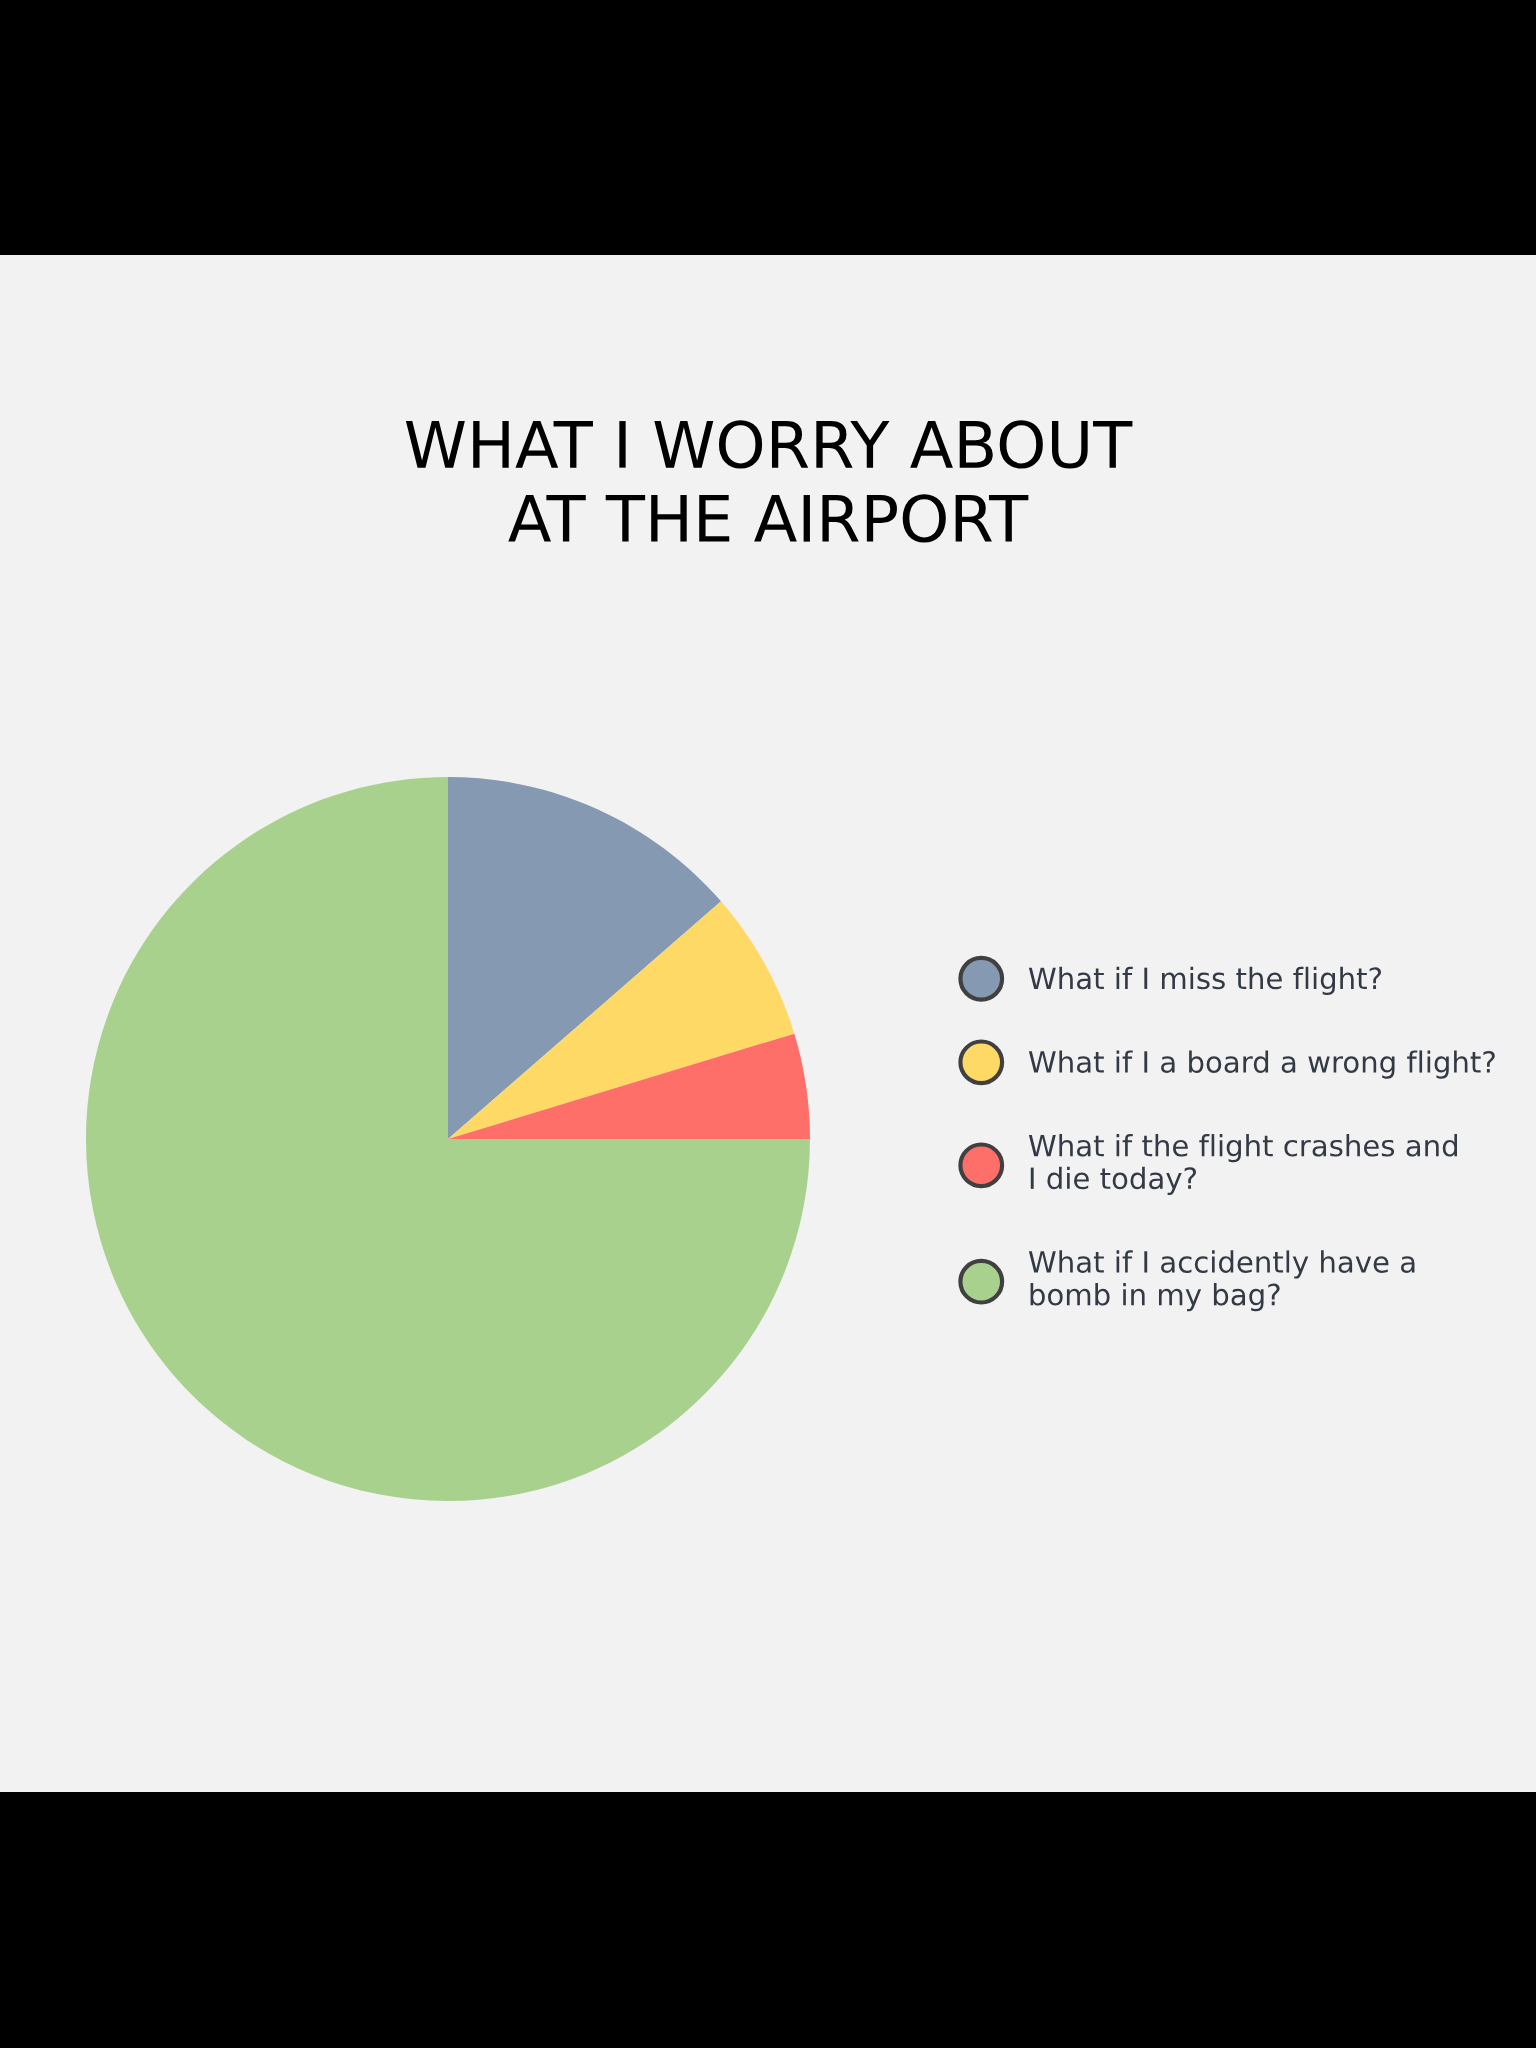 This screenshot has height=2048, width=1536. What do you see at coordinates (1221, 1281) in the screenshot?
I see `legend-label: What if I accidently have a bomb in my bag?` at bounding box center [1221, 1281].